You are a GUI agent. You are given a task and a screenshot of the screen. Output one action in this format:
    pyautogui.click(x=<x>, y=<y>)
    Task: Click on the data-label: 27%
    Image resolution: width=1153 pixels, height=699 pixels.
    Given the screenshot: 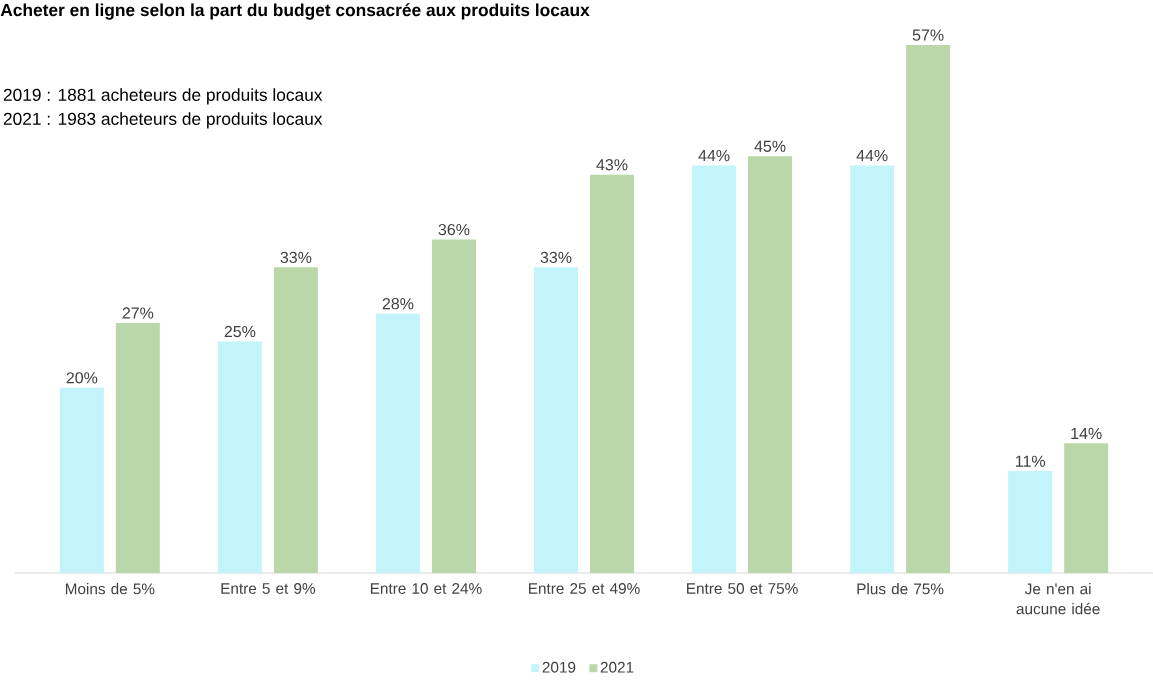 What is the action you would take?
    pyautogui.click(x=138, y=313)
    